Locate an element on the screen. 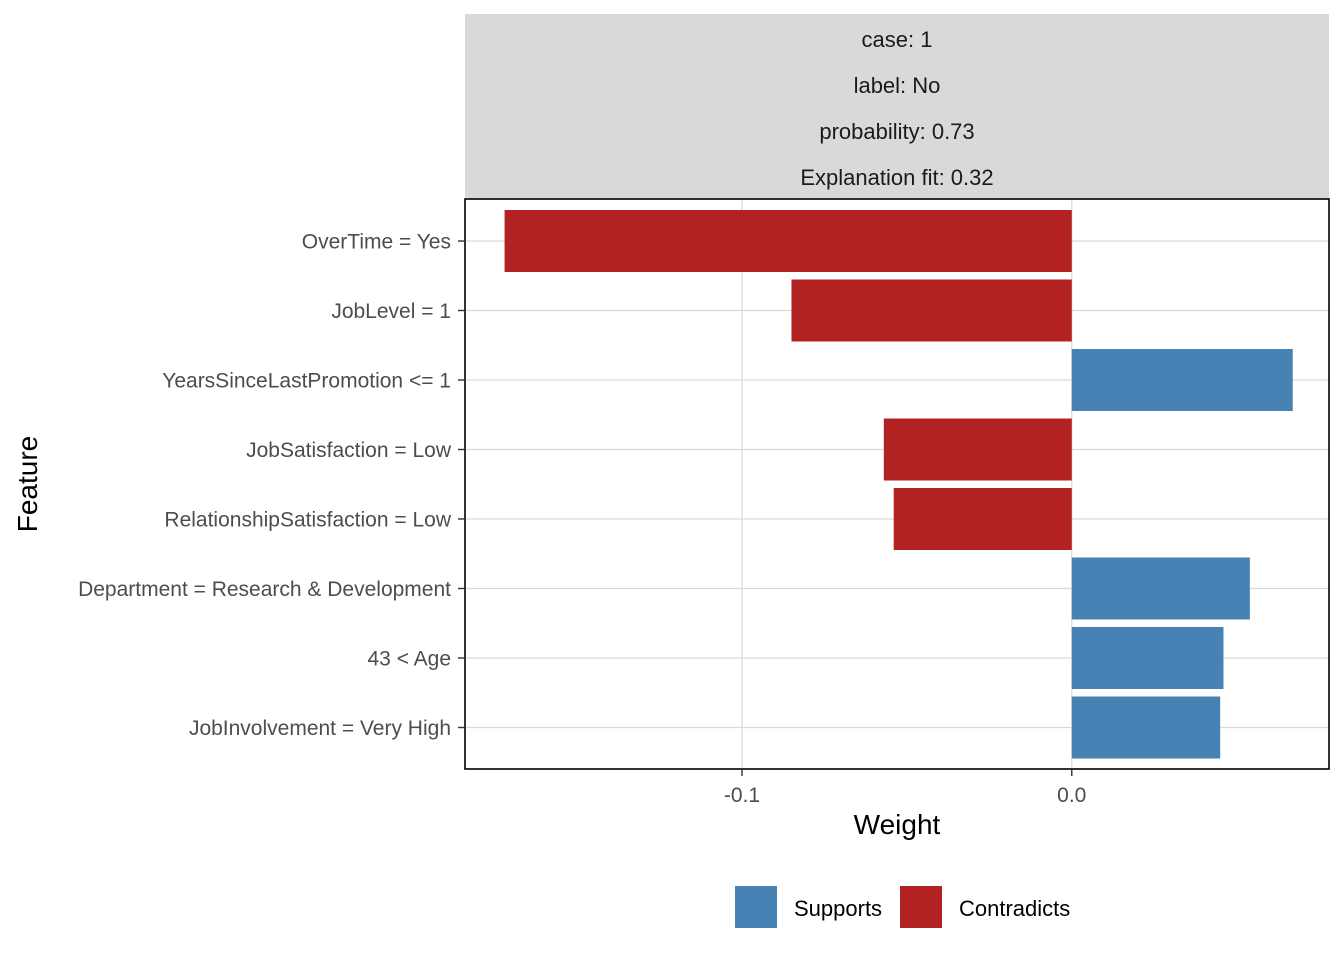 This screenshot has height=960, width=1344. x-axis-title: Weight is located at coordinates (897, 824).